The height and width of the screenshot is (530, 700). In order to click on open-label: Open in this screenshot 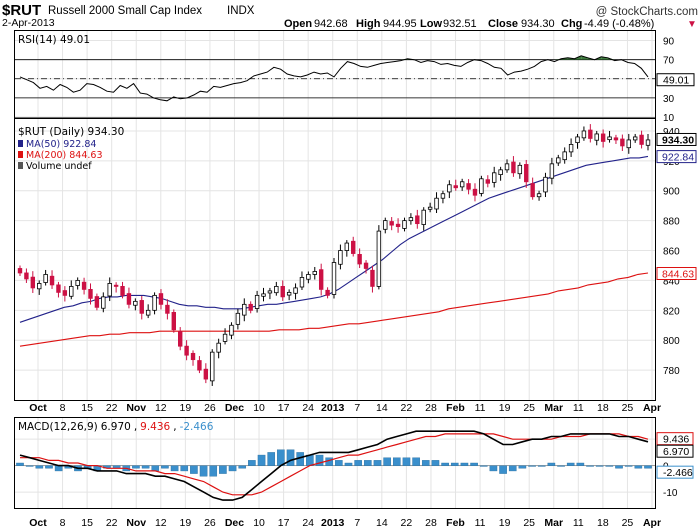, I will do `click(298, 24)`.